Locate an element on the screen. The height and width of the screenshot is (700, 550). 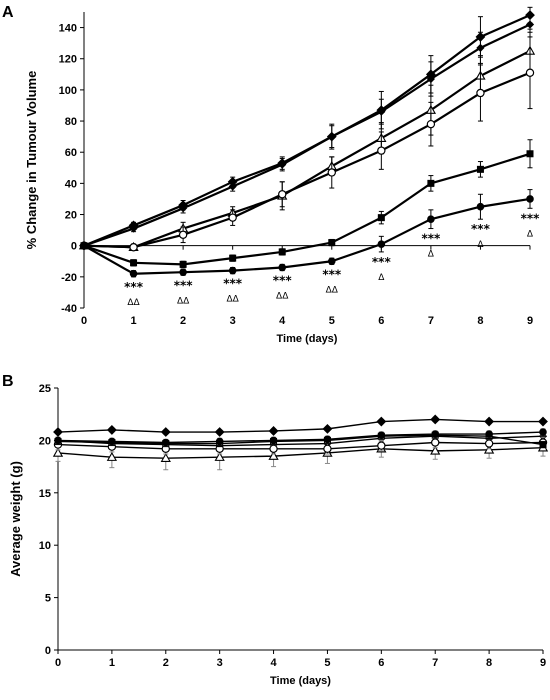
panel-b-y-tick-label: 25 is located at coordinates (45, 389).